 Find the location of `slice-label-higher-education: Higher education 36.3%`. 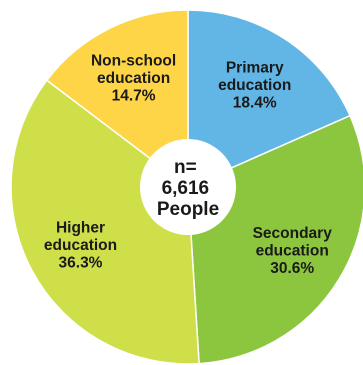

slice-label-higher-education: Higher education 36.3% is located at coordinates (80, 245).